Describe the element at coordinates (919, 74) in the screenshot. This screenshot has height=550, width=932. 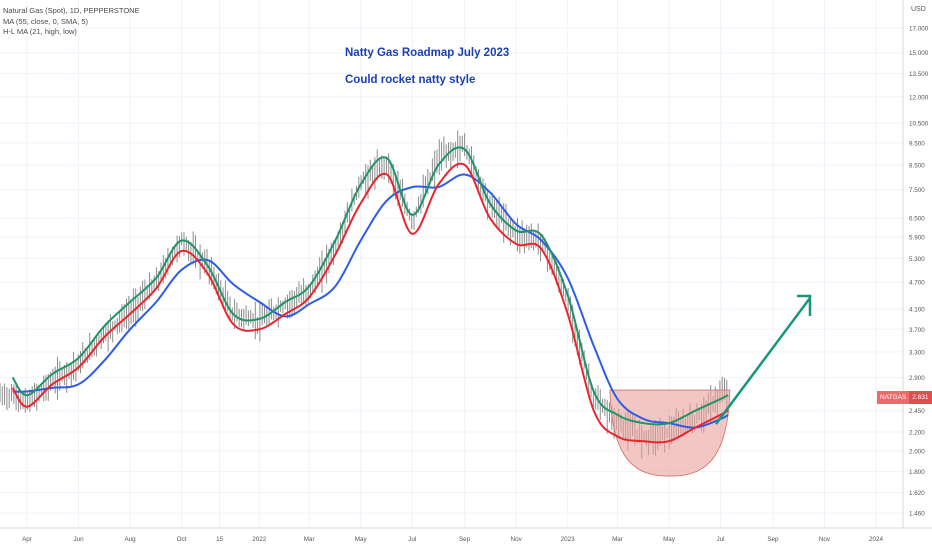
I see `y-tick-label: 13.500` at that location.